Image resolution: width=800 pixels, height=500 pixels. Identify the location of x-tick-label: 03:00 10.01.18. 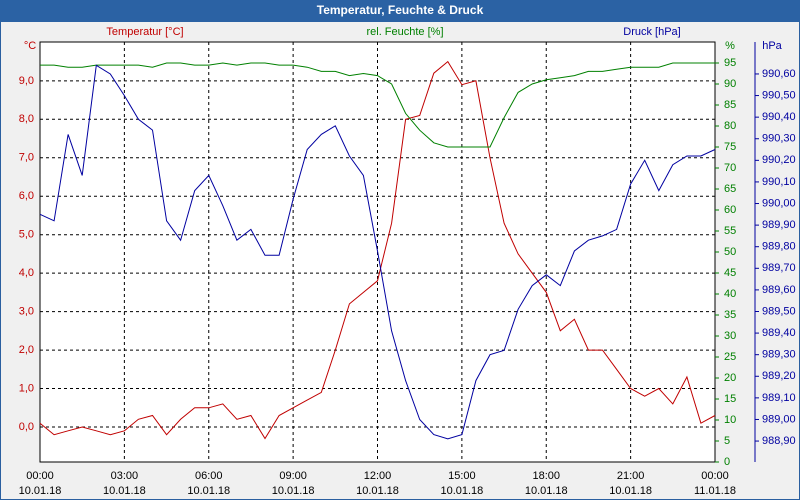
(124, 483).